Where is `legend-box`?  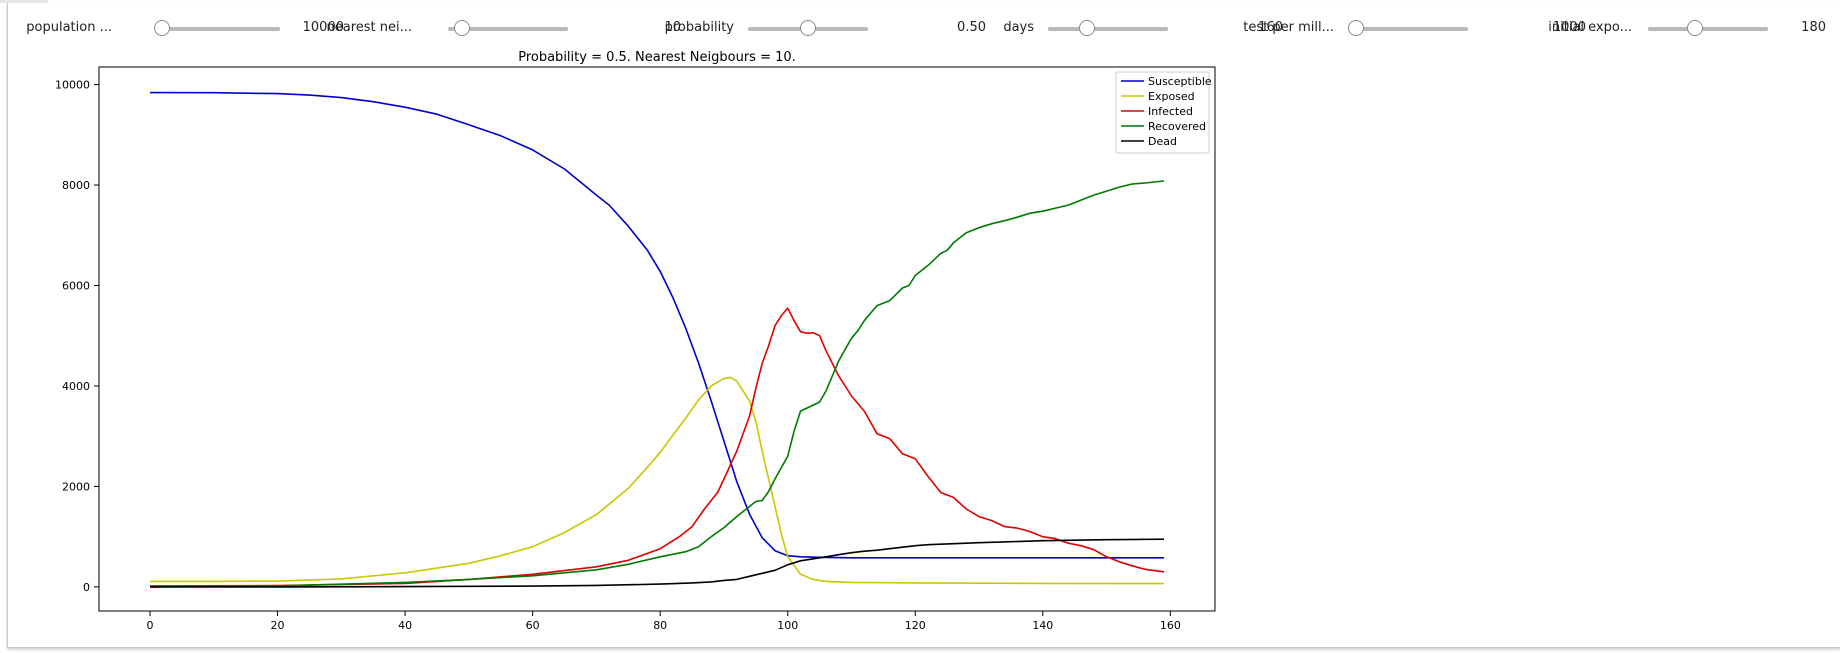
legend-box is located at coordinates (1162, 112).